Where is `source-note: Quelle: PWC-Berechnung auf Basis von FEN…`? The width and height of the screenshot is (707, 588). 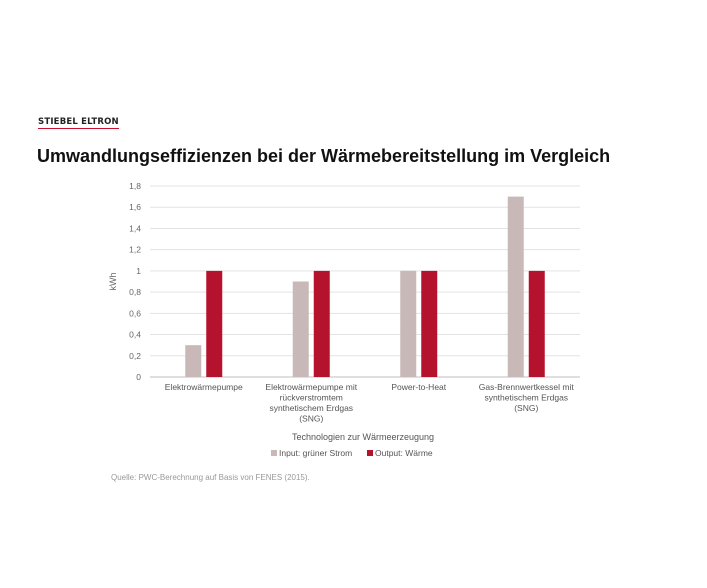 source-note: Quelle: PWC-Berechnung auf Basis von FEN… is located at coordinates (210, 477).